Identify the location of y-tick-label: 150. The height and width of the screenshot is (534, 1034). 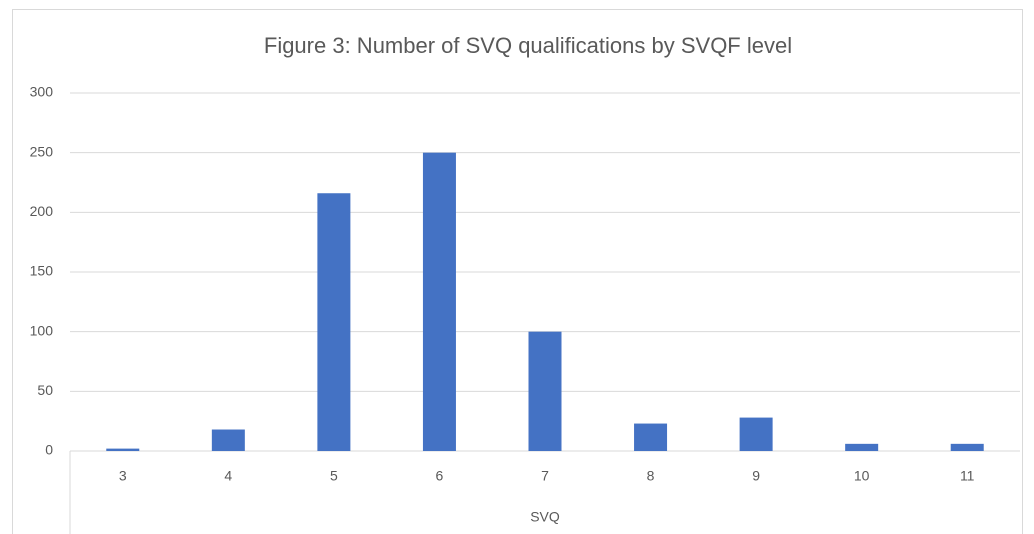
(42, 271).